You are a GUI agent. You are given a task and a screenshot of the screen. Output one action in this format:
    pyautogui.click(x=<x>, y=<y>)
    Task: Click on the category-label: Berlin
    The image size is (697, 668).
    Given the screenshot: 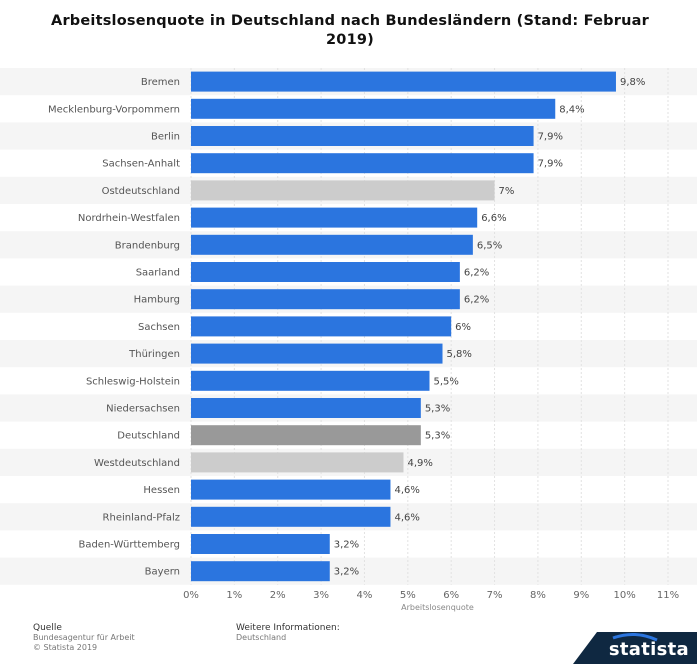 What is the action you would take?
    pyautogui.click(x=165, y=137)
    